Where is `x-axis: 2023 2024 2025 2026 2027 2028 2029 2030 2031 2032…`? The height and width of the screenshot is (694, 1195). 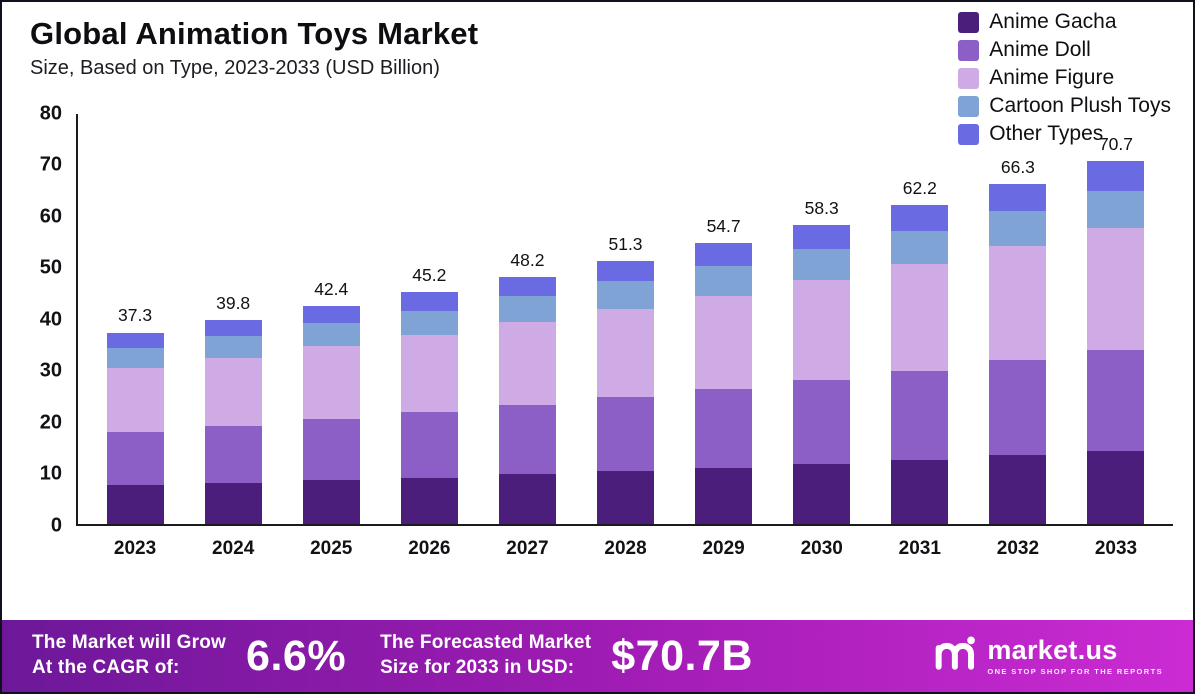 x-axis: 2023 2024 2025 2026 2027 2028 2029 2030 2031 2032… is located at coordinates (625, 543).